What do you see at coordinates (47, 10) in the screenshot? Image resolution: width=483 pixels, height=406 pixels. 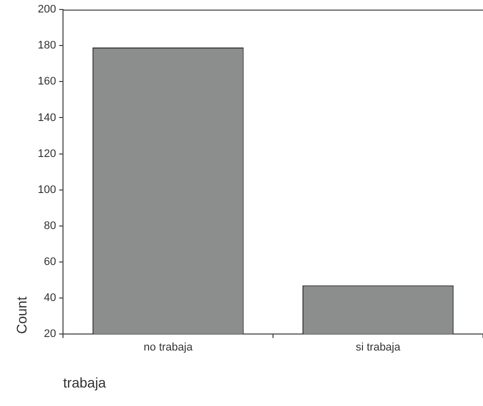 I see `y-tick-label: 200` at bounding box center [47, 10].